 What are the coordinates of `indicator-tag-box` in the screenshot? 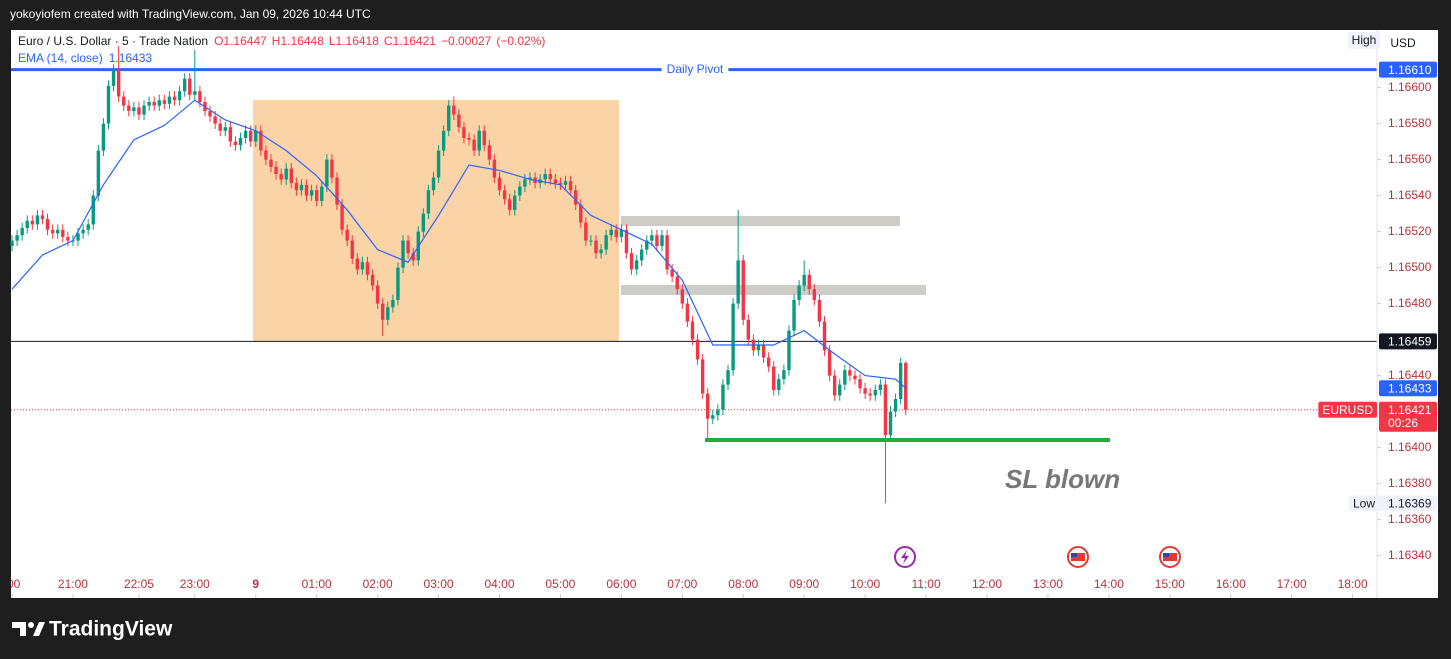 It's located at (1408, 388).